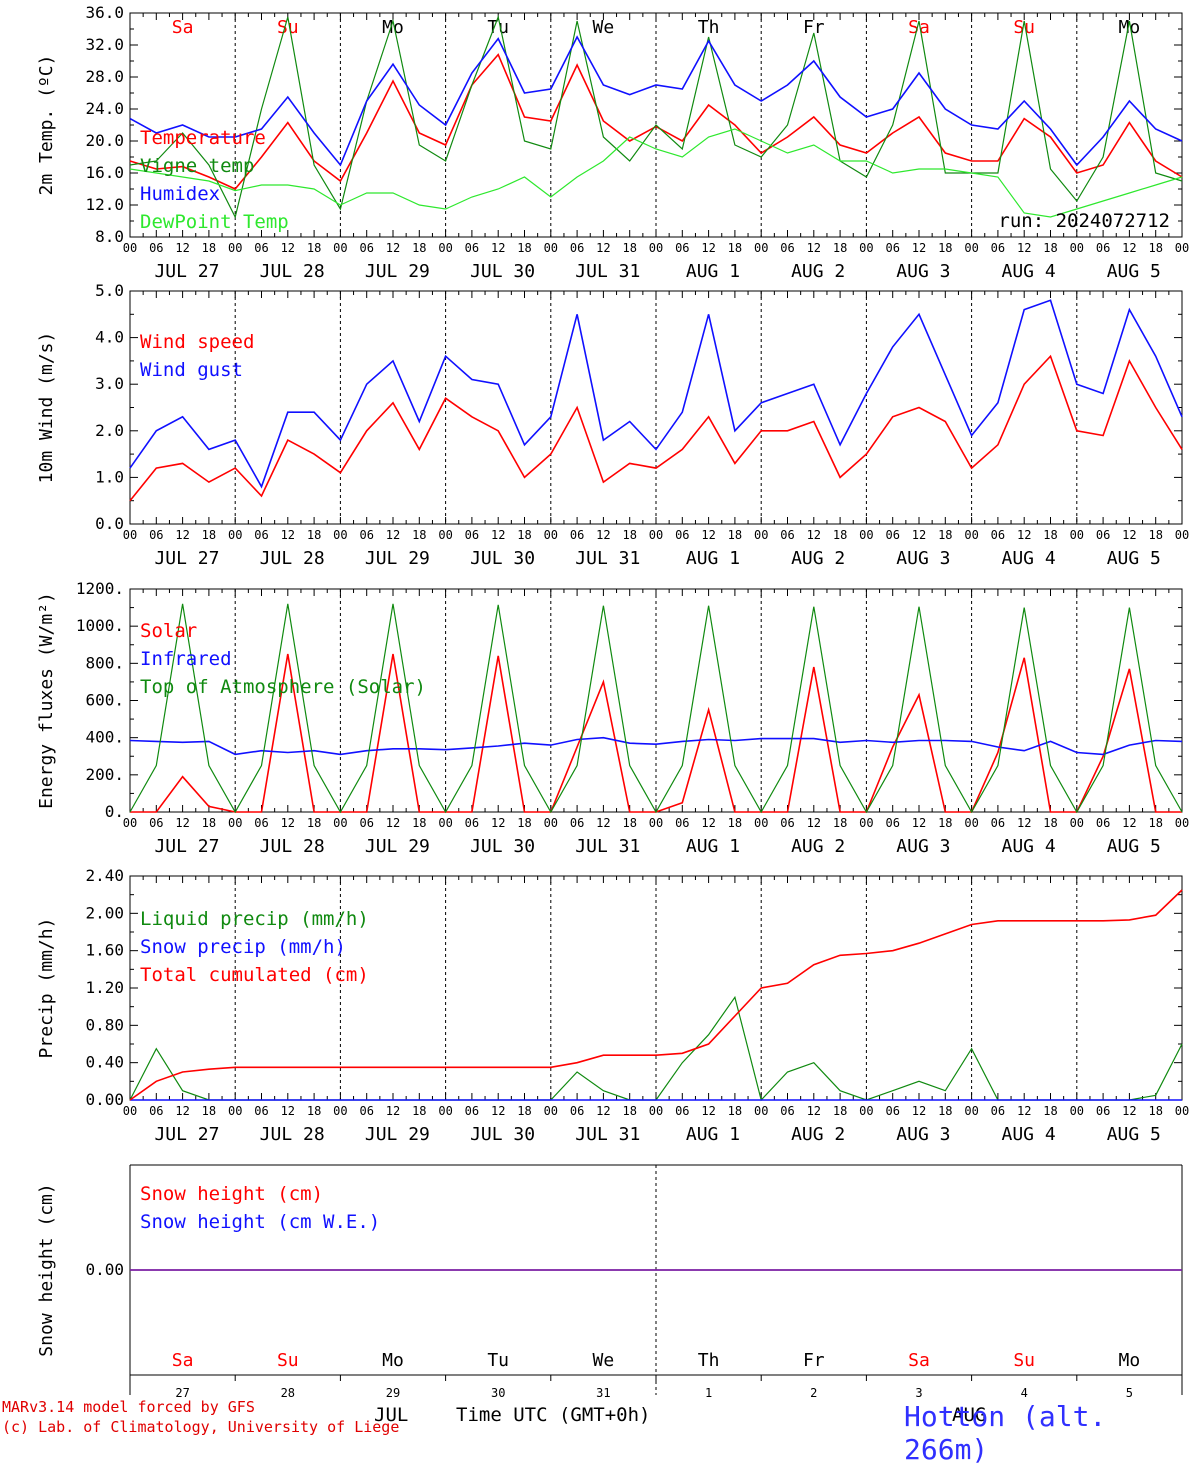 This screenshot has height=1466, width=1194. I want to click on date-label: AUG 2, so click(818, 846).